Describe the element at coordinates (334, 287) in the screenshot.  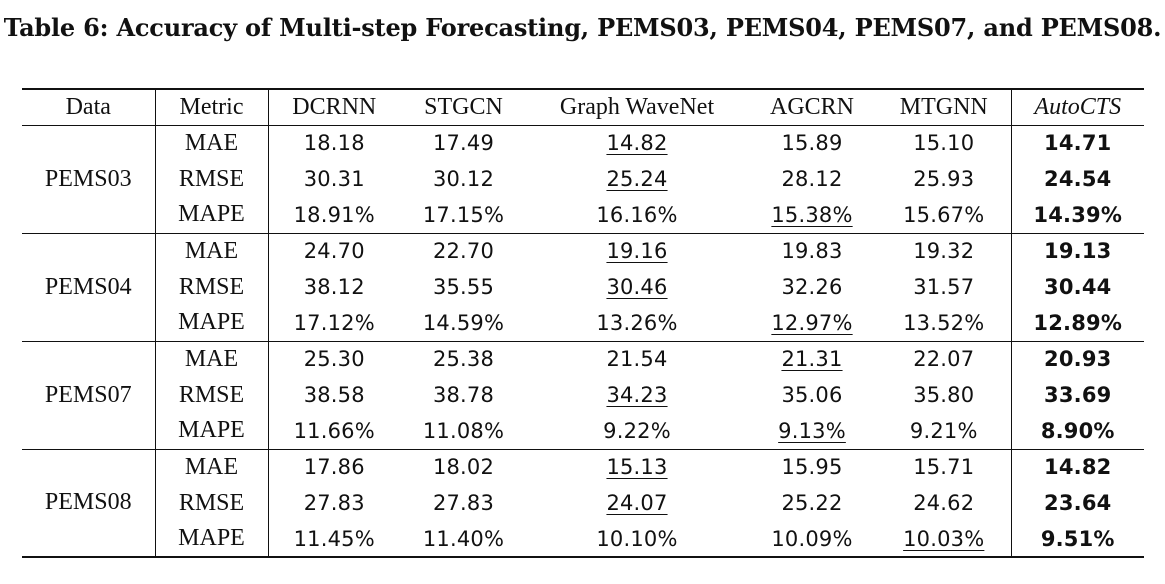
I see `cell-dcrnn: 38.12` at that location.